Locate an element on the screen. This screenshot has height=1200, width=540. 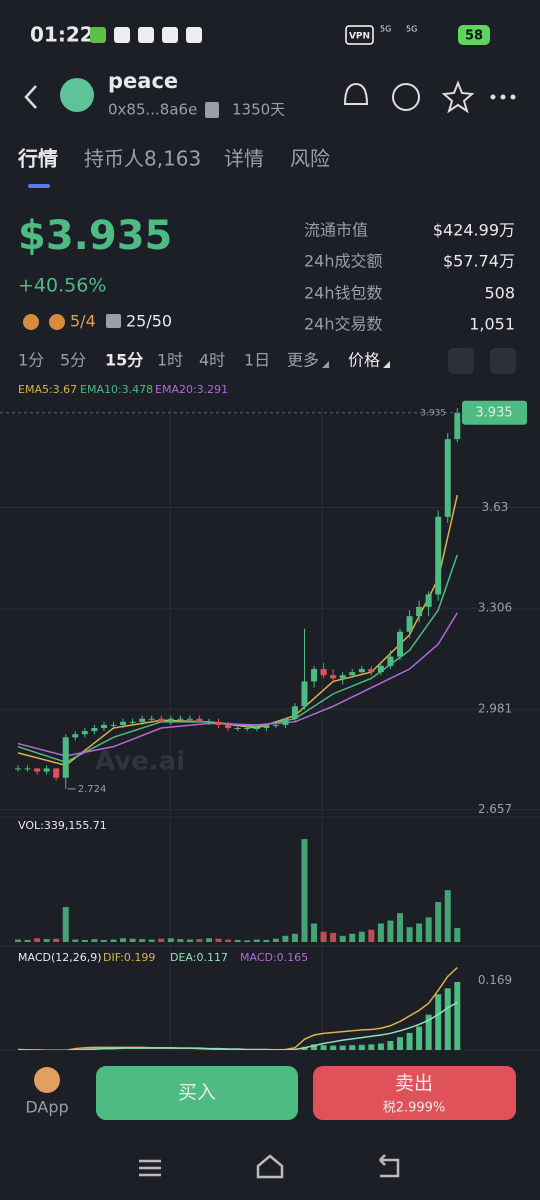
macd-dif-line is located at coordinates (238, 1008).